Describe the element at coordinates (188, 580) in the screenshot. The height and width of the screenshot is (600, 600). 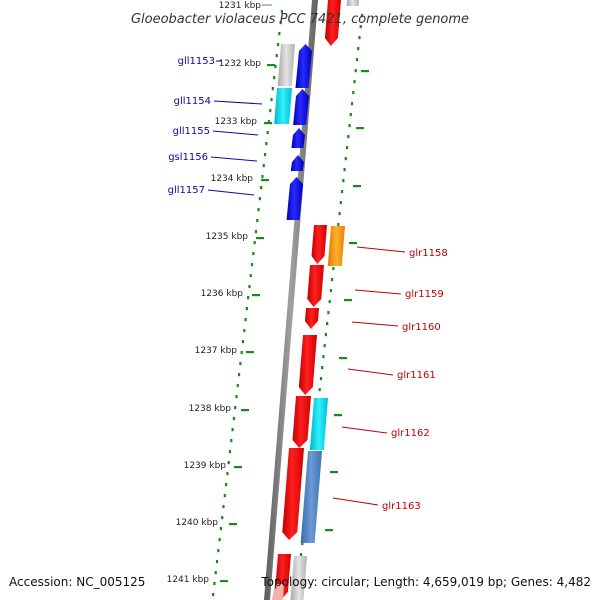
I see `position-label: 1241 kbp` at that location.